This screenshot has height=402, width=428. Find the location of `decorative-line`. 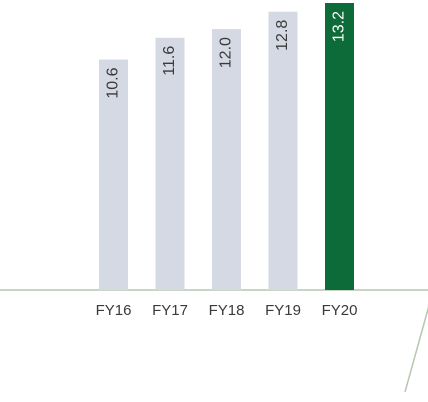

decorative-line is located at coordinates (416, 349).